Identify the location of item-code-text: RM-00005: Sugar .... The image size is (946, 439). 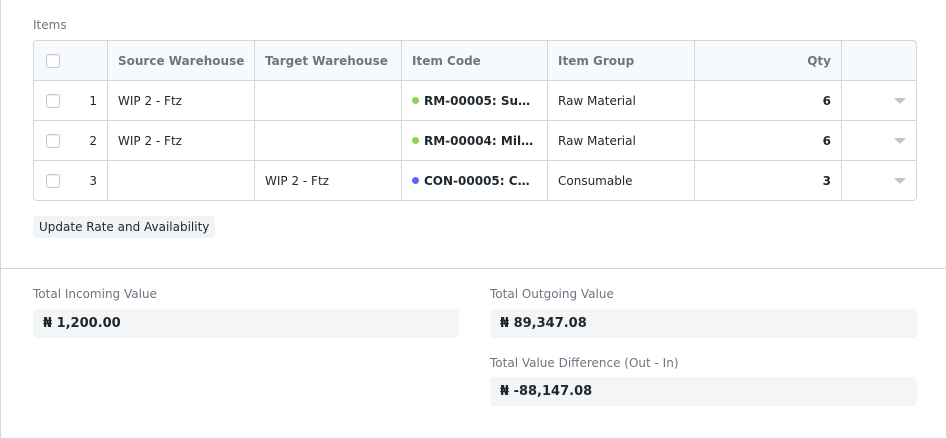
(480, 100).